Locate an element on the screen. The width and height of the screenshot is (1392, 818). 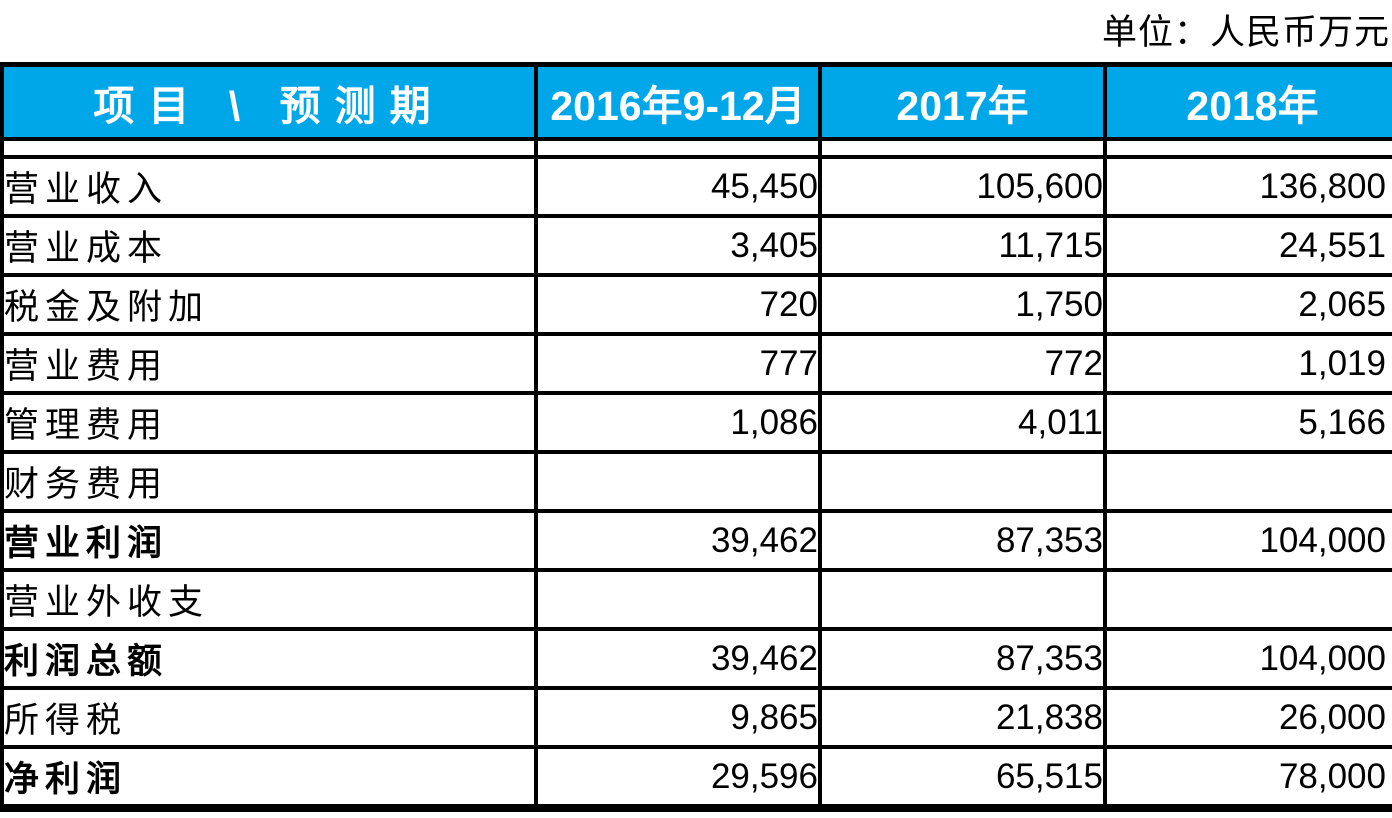
table-row-operating-revenue: 营业收入 45,450 105,600 136,800 is located at coordinates (696, 186).